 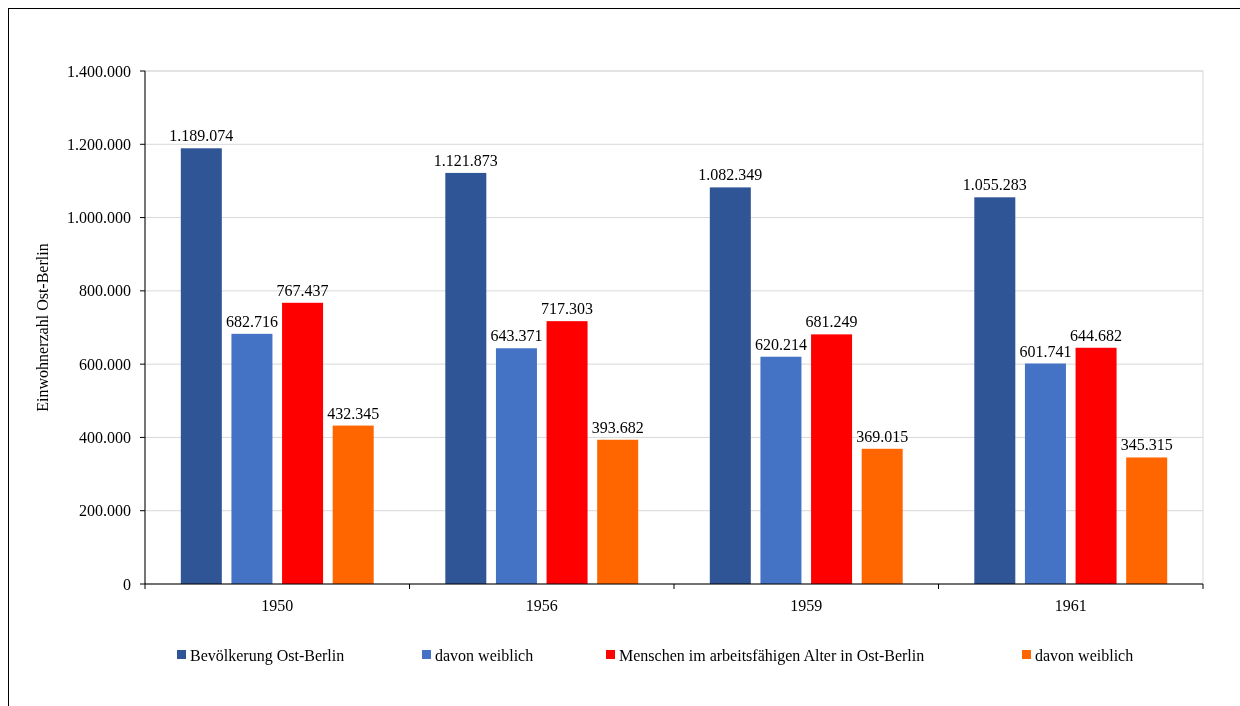 What do you see at coordinates (567, 309) in the screenshot?
I see `data-label: 717.303` at bounding box center [567, 309].